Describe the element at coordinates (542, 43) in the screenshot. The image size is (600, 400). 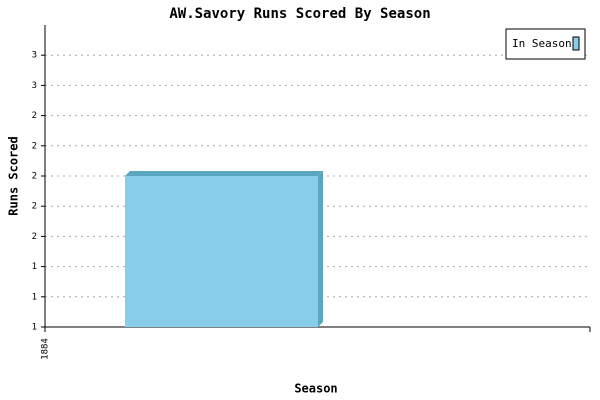
I see `legend-label: In Season` at that location.